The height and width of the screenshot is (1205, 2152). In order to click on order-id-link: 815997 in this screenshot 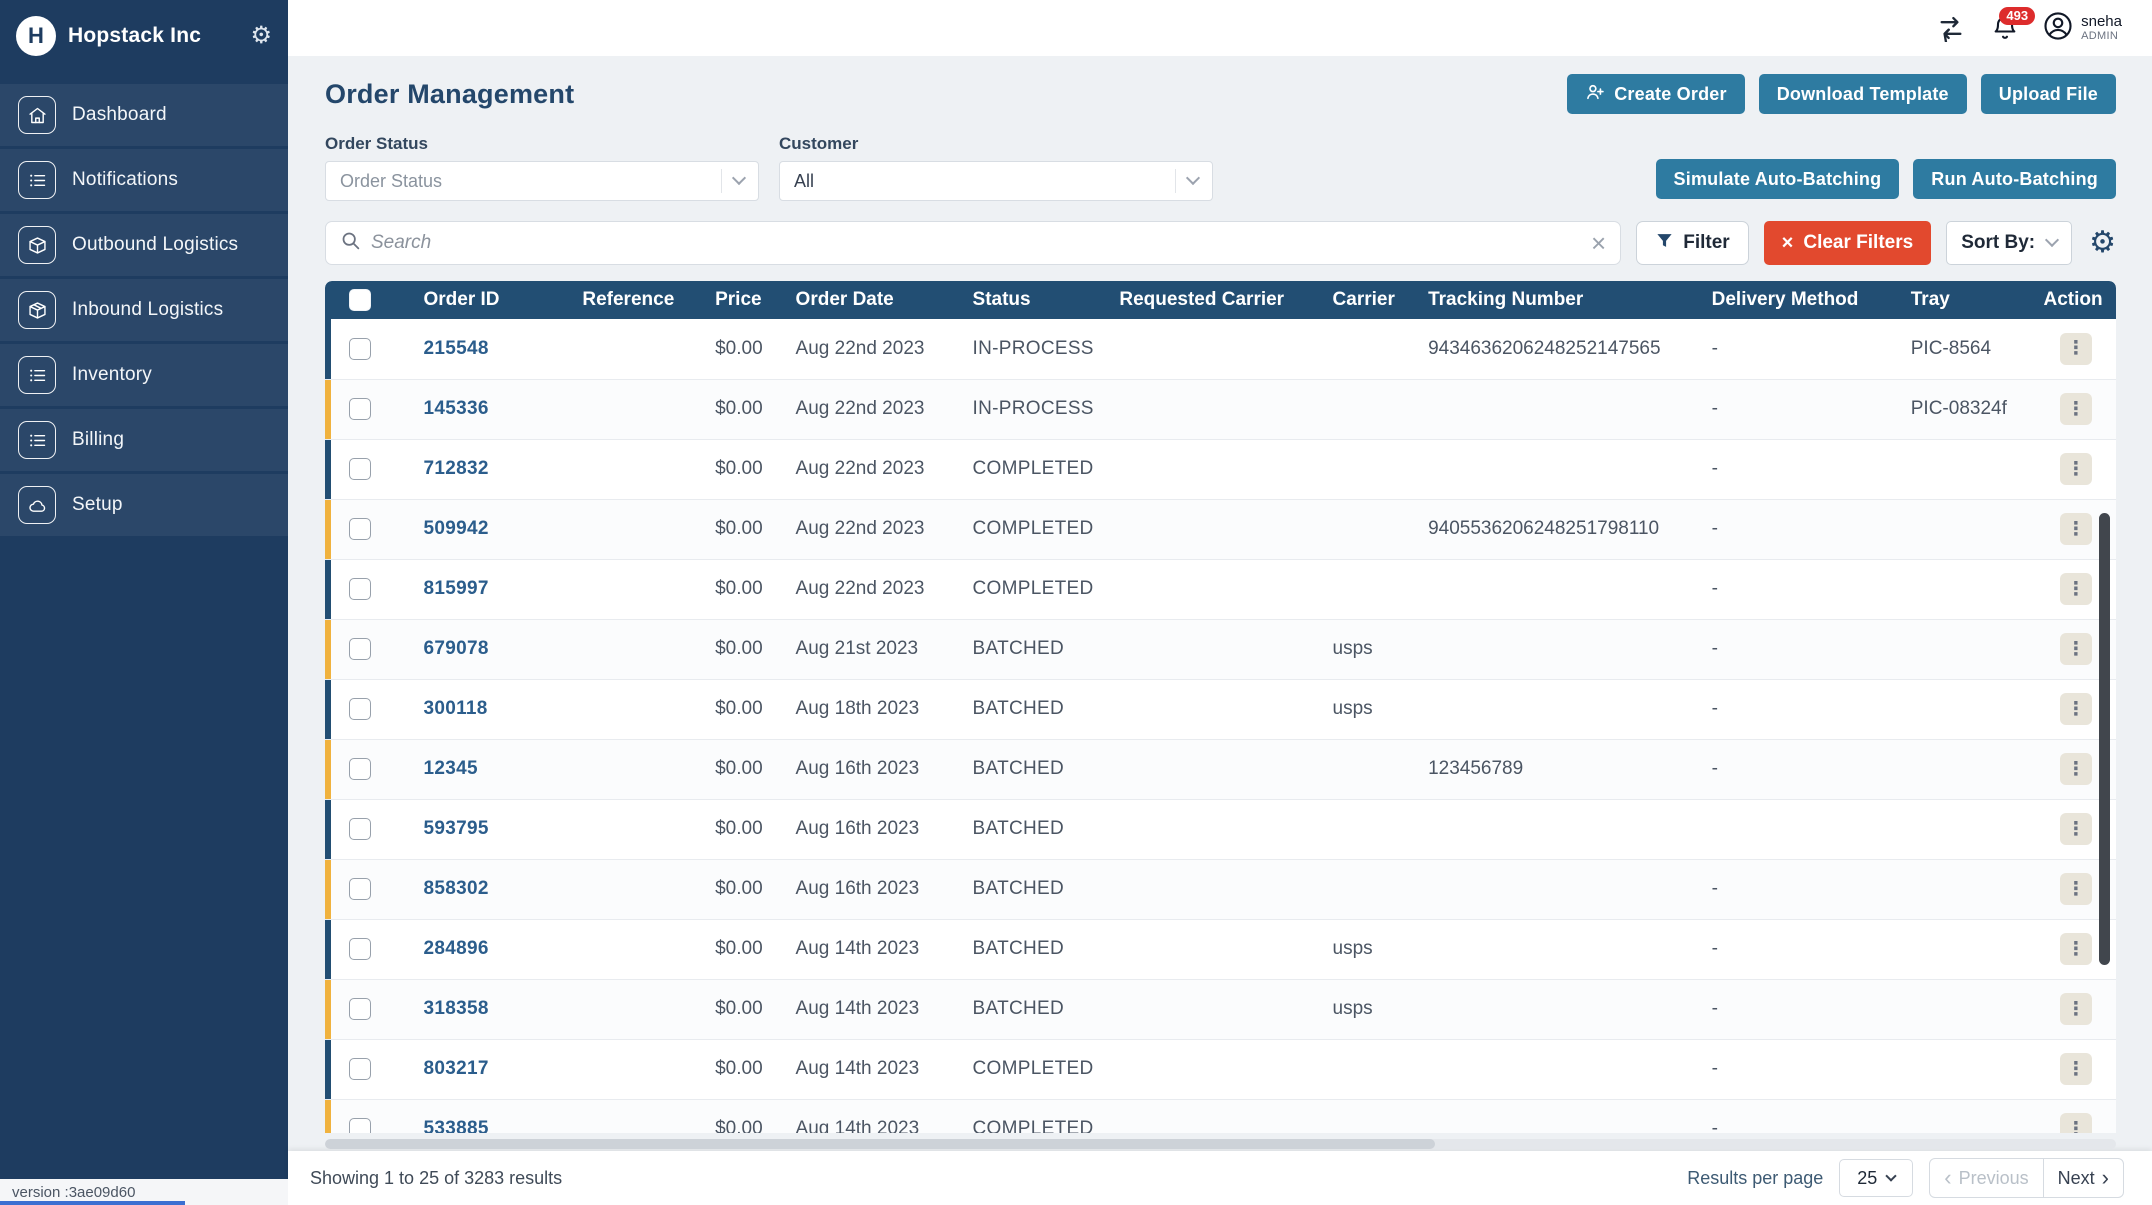, I will do `click(456, 588)`.